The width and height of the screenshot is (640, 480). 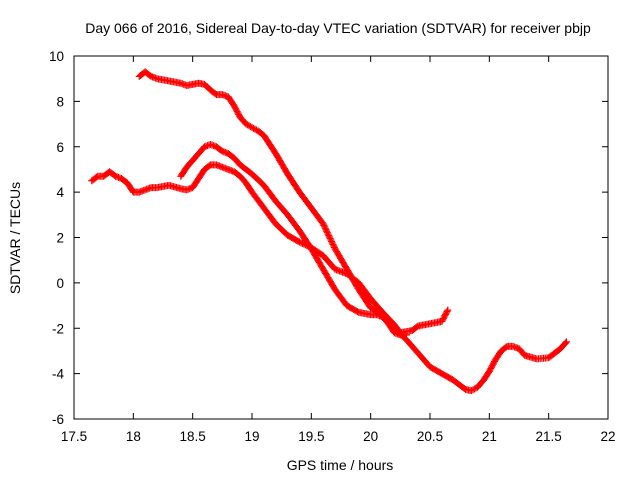 I want to click on y-tick-label: 0, so click(x=60, y=283).